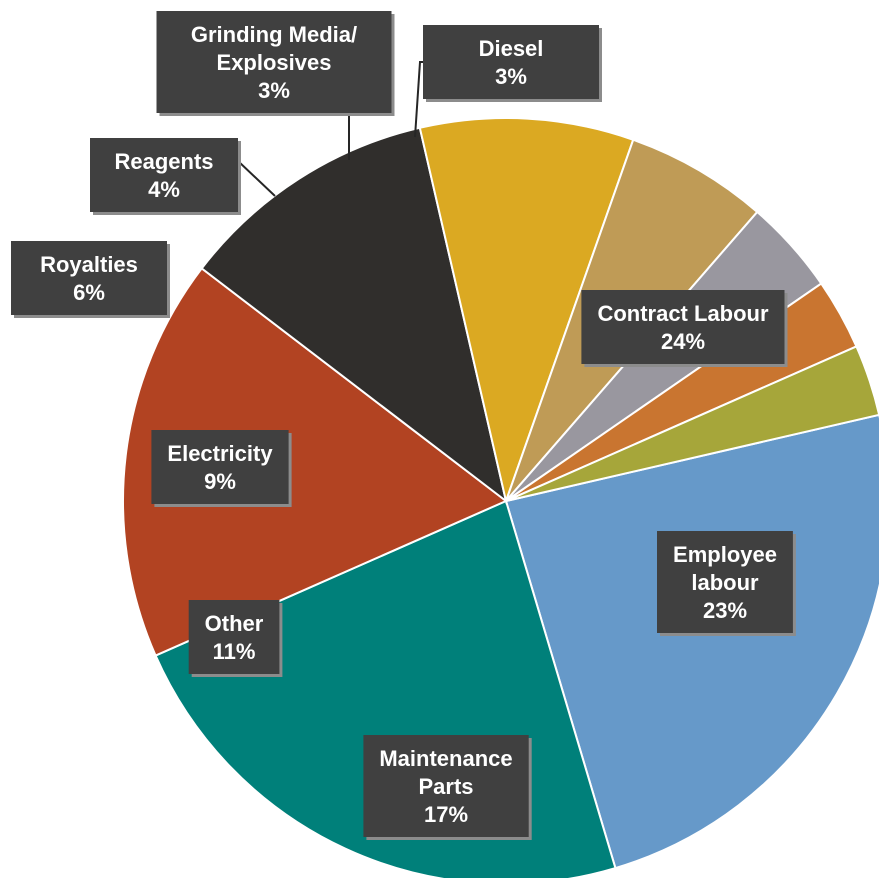  I want to click on data-label-electricity: Electricity 9%, so click(221, 468).